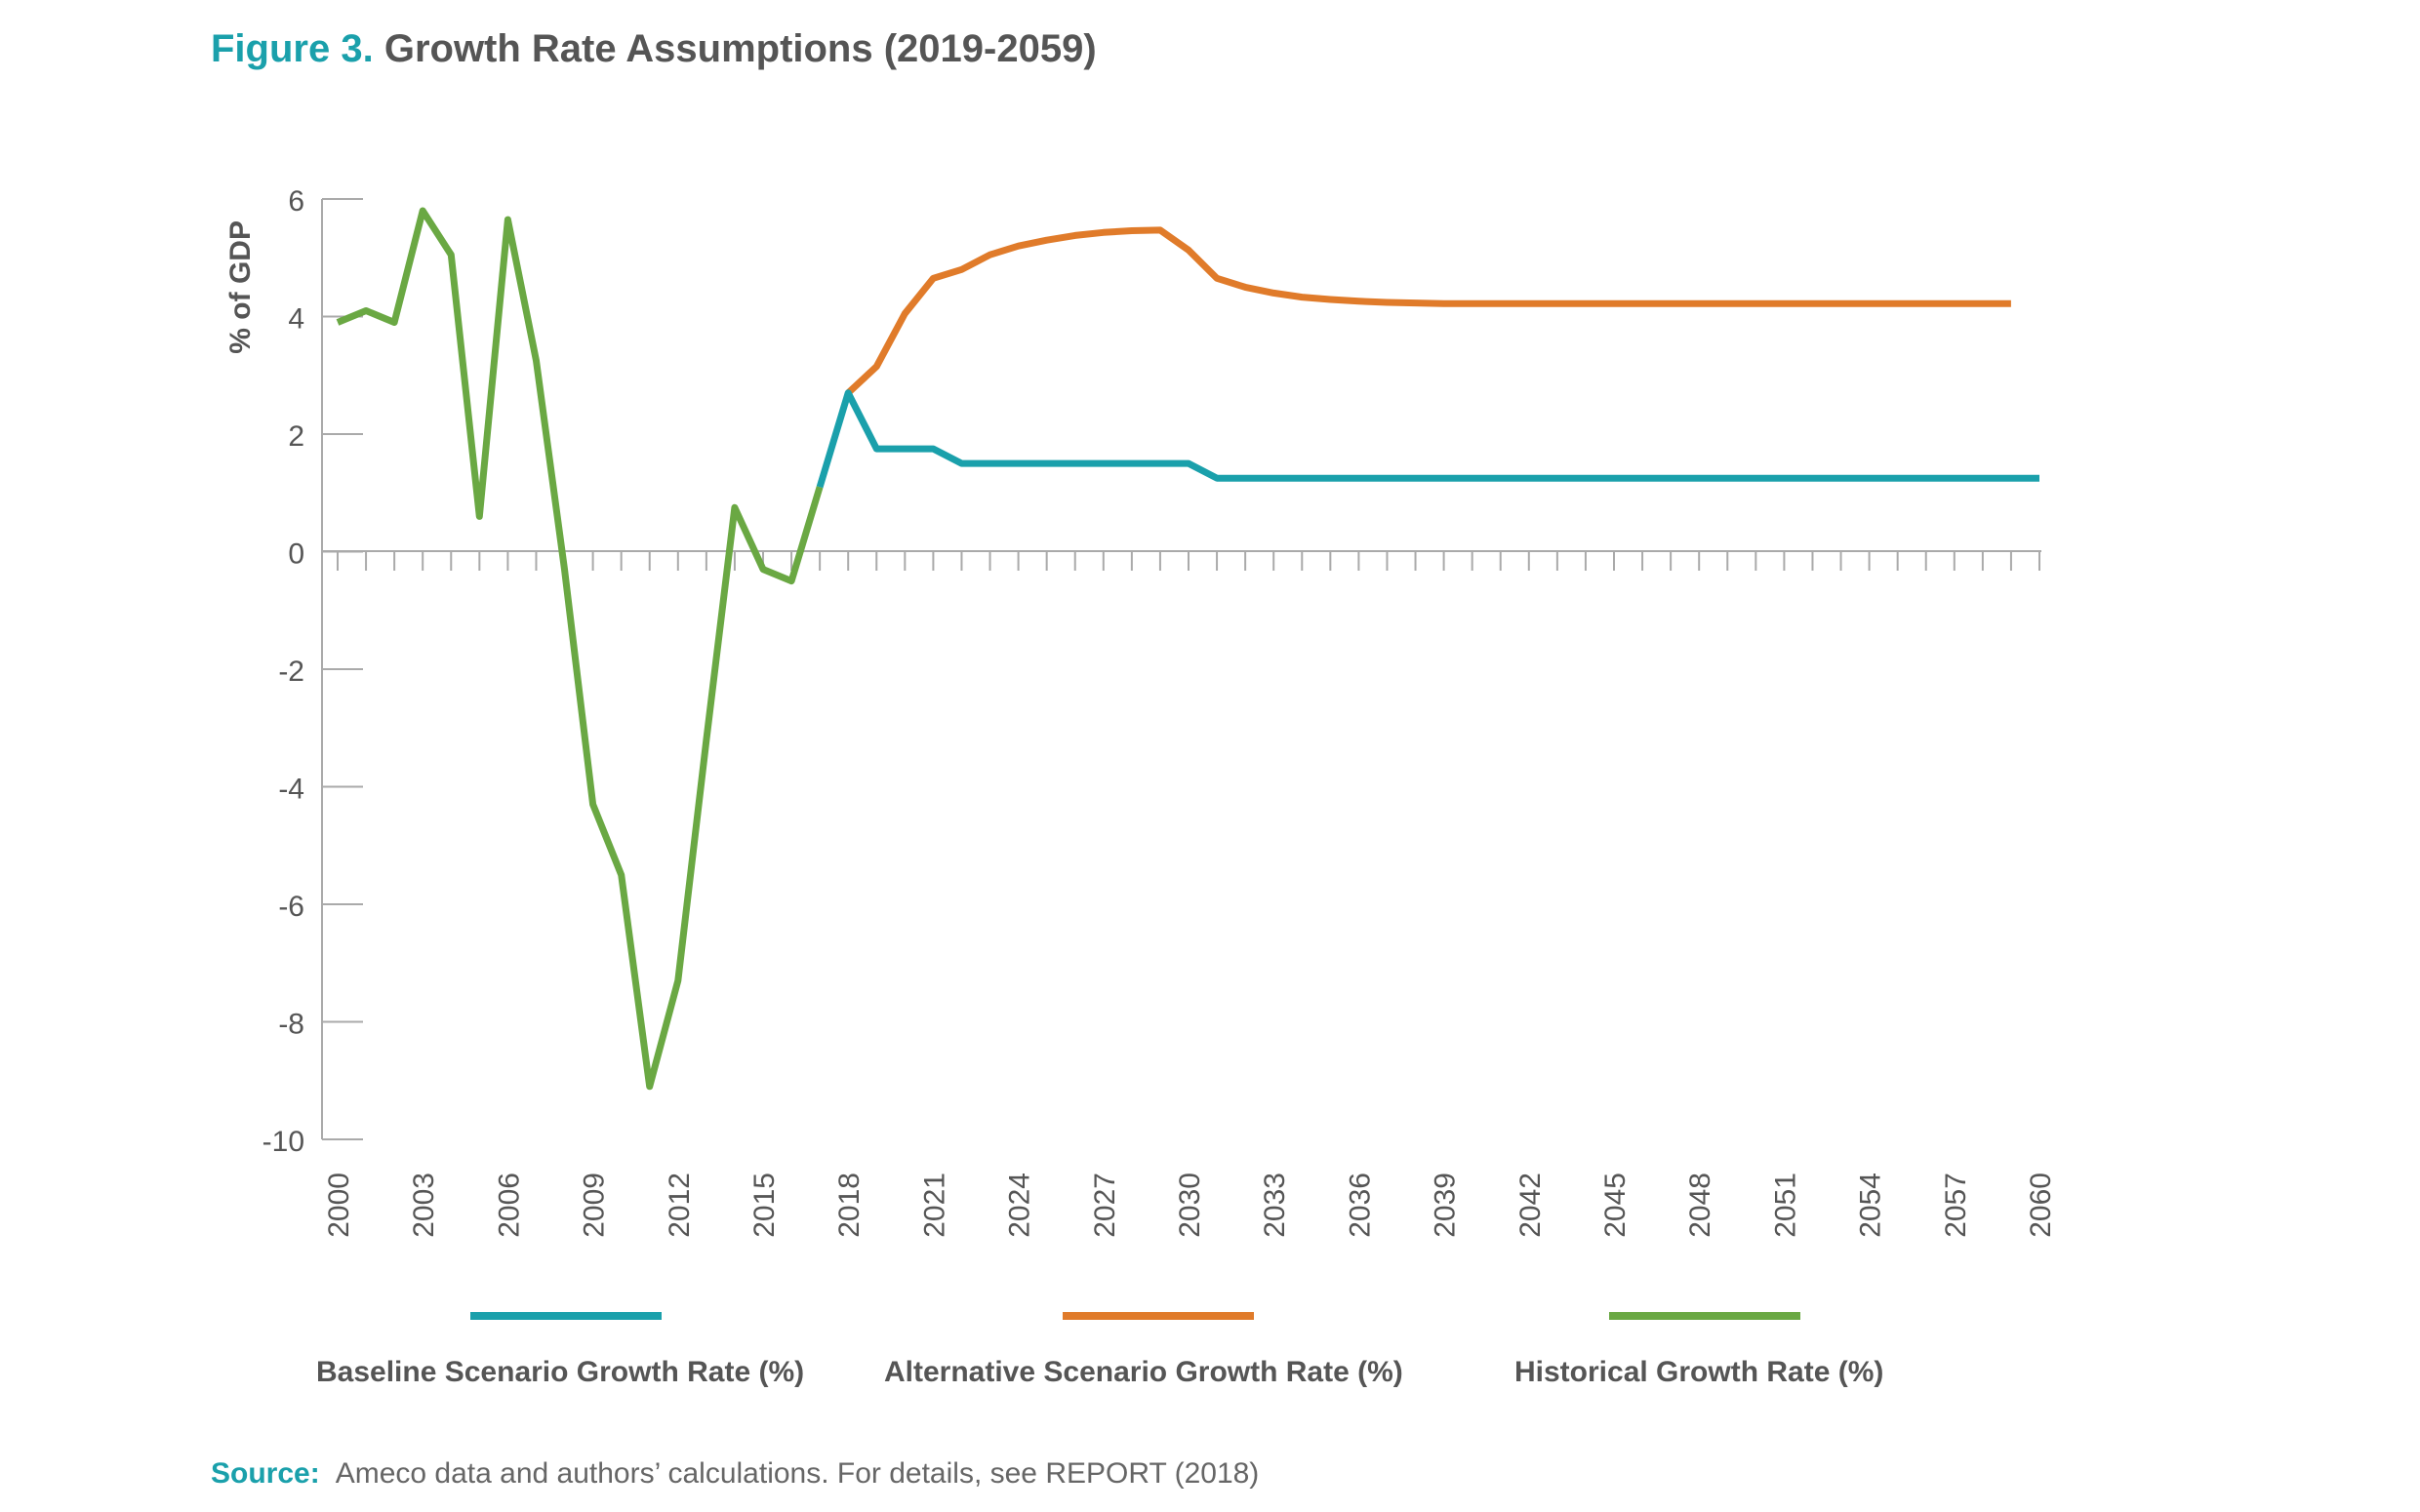 The height and width of the screenshot is (1512, 2420). Describe the element at coordinates (1956, 1205) in the screenshot. I see `x-tick-label: 2057` at that location.